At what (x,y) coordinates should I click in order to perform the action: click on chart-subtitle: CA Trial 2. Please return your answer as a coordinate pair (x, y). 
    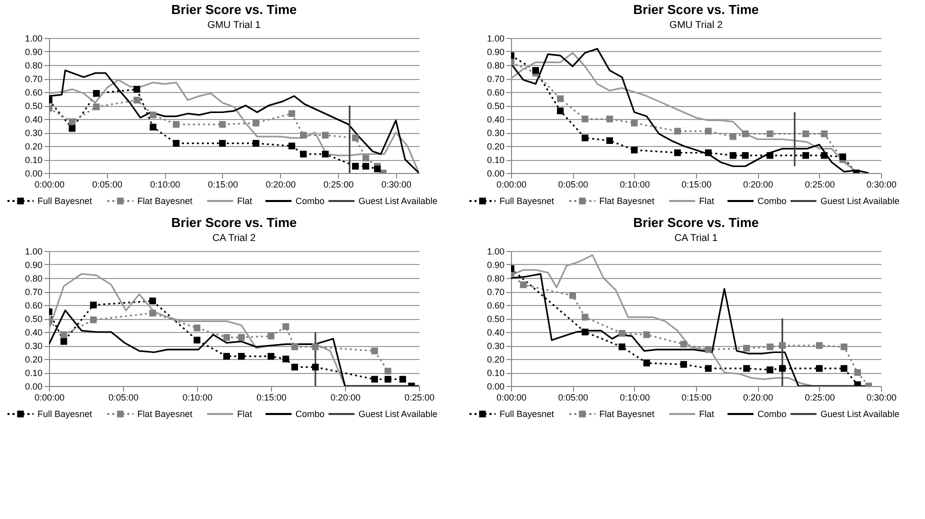
    Looking at the image, I should click on (234, 238).